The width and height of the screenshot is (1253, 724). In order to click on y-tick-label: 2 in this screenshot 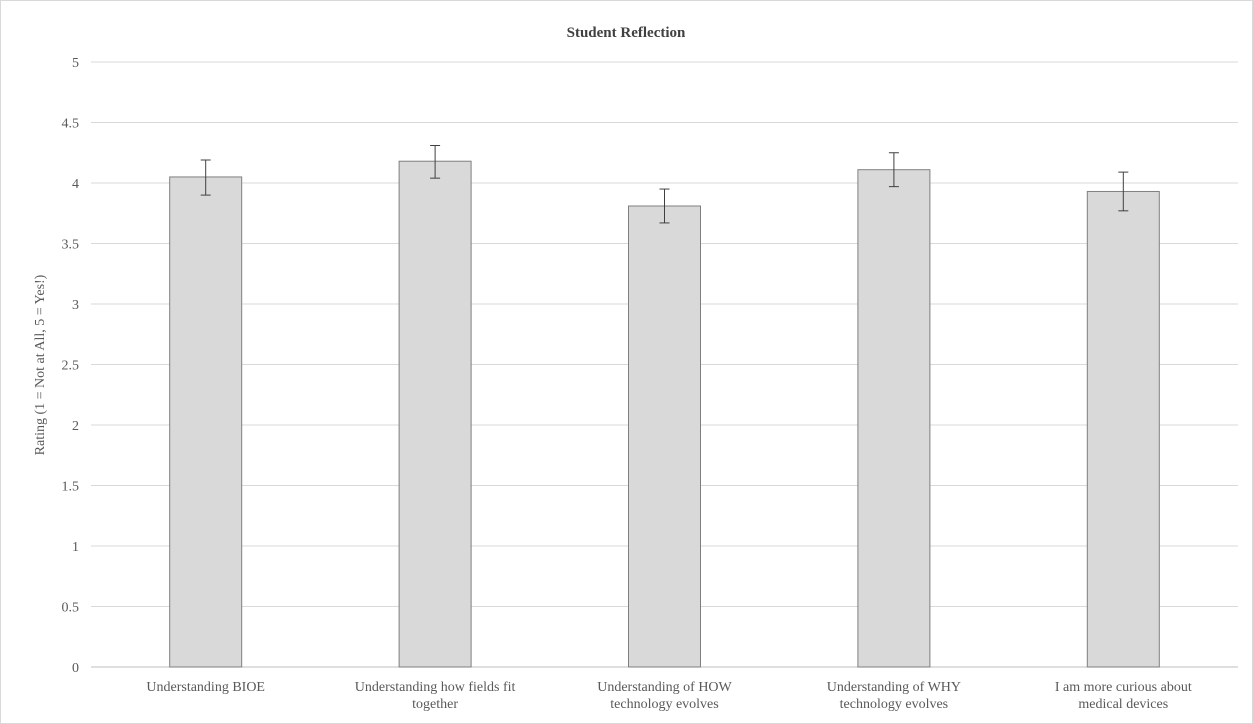, I will do `click(75, 426)`.